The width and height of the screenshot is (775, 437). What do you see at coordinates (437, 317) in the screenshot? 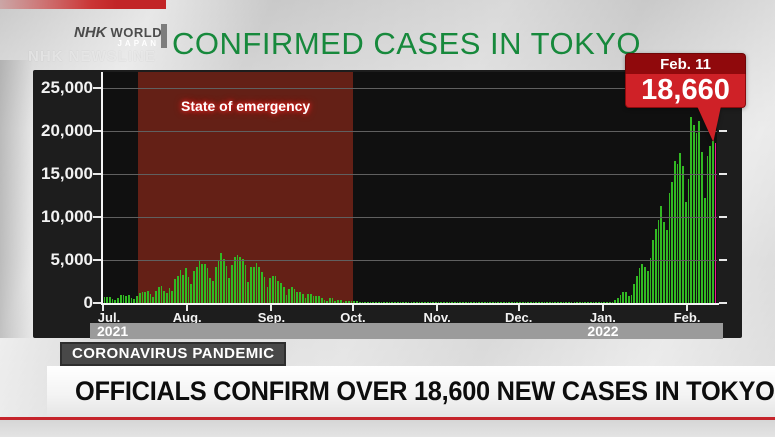
I see `x-axis-label: Nov.` at bounding box center [437, 317].